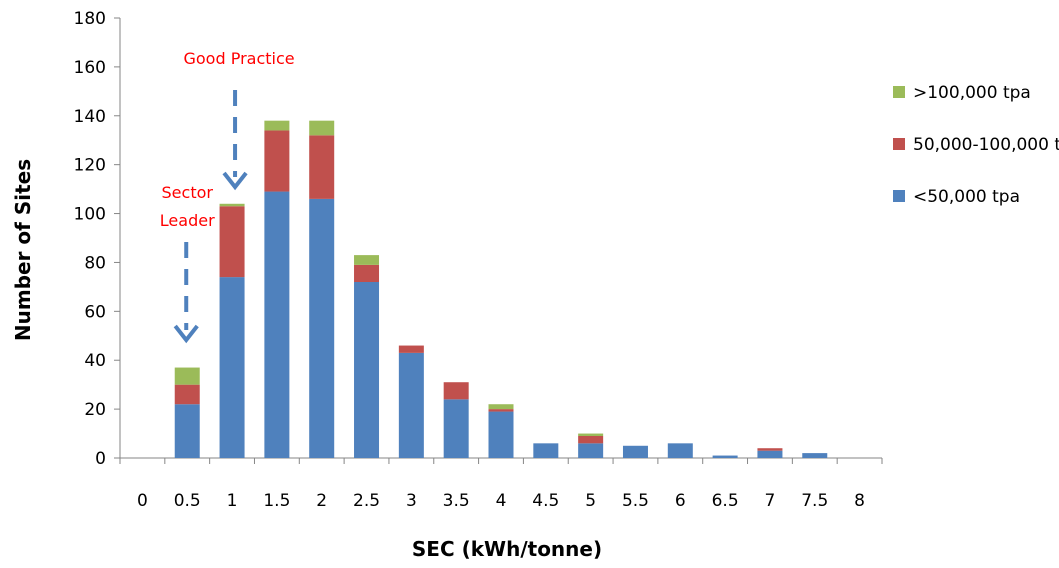 Image resolution: width=1059 pixels, height=568 pixels. I want to click on legend-item: >100,000 tpa, so click(962, 93).